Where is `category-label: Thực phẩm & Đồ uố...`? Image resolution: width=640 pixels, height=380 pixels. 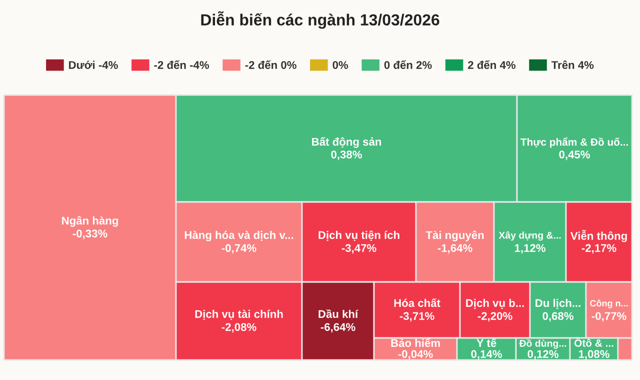 category-label: Thực phẩm & Đồ uố... is located at coordinates (574, 142).